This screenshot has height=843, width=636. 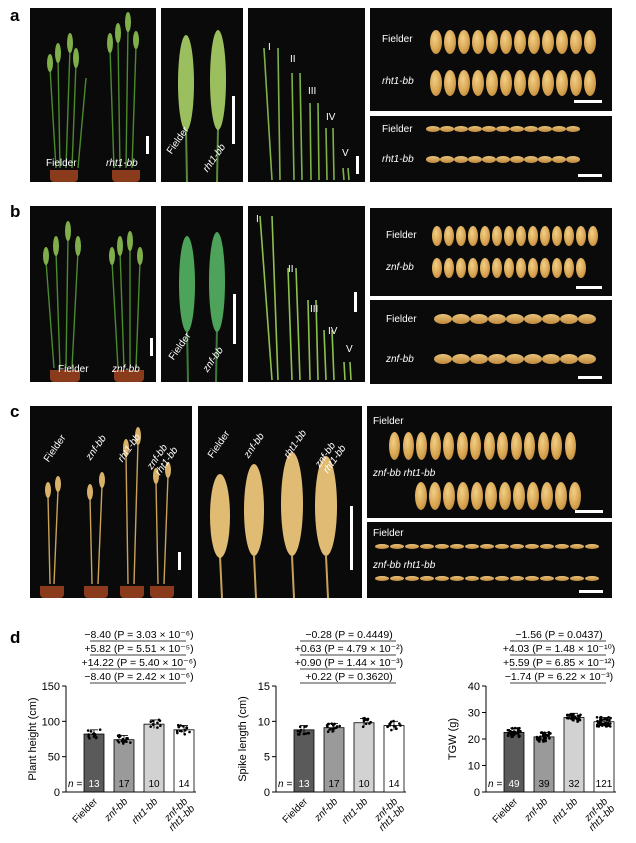 What do you see at coordinates (489, 560) in the screenshot?
I see `row-c-grains-bottom-photo: Fielder znf-bb rht1-bb` at bounding box center [489, 560].